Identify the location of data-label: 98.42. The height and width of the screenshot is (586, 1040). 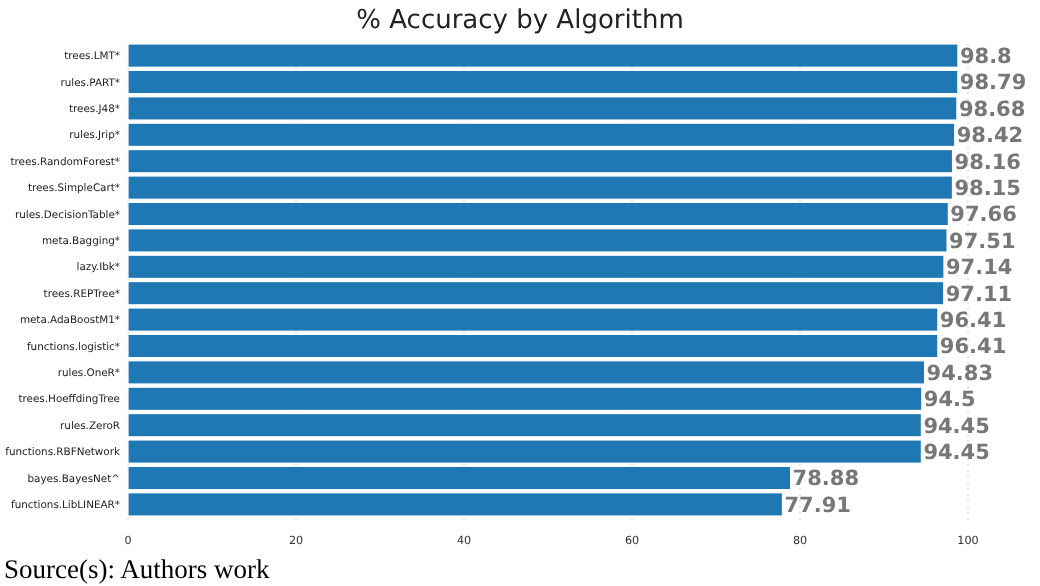
(990, 136).